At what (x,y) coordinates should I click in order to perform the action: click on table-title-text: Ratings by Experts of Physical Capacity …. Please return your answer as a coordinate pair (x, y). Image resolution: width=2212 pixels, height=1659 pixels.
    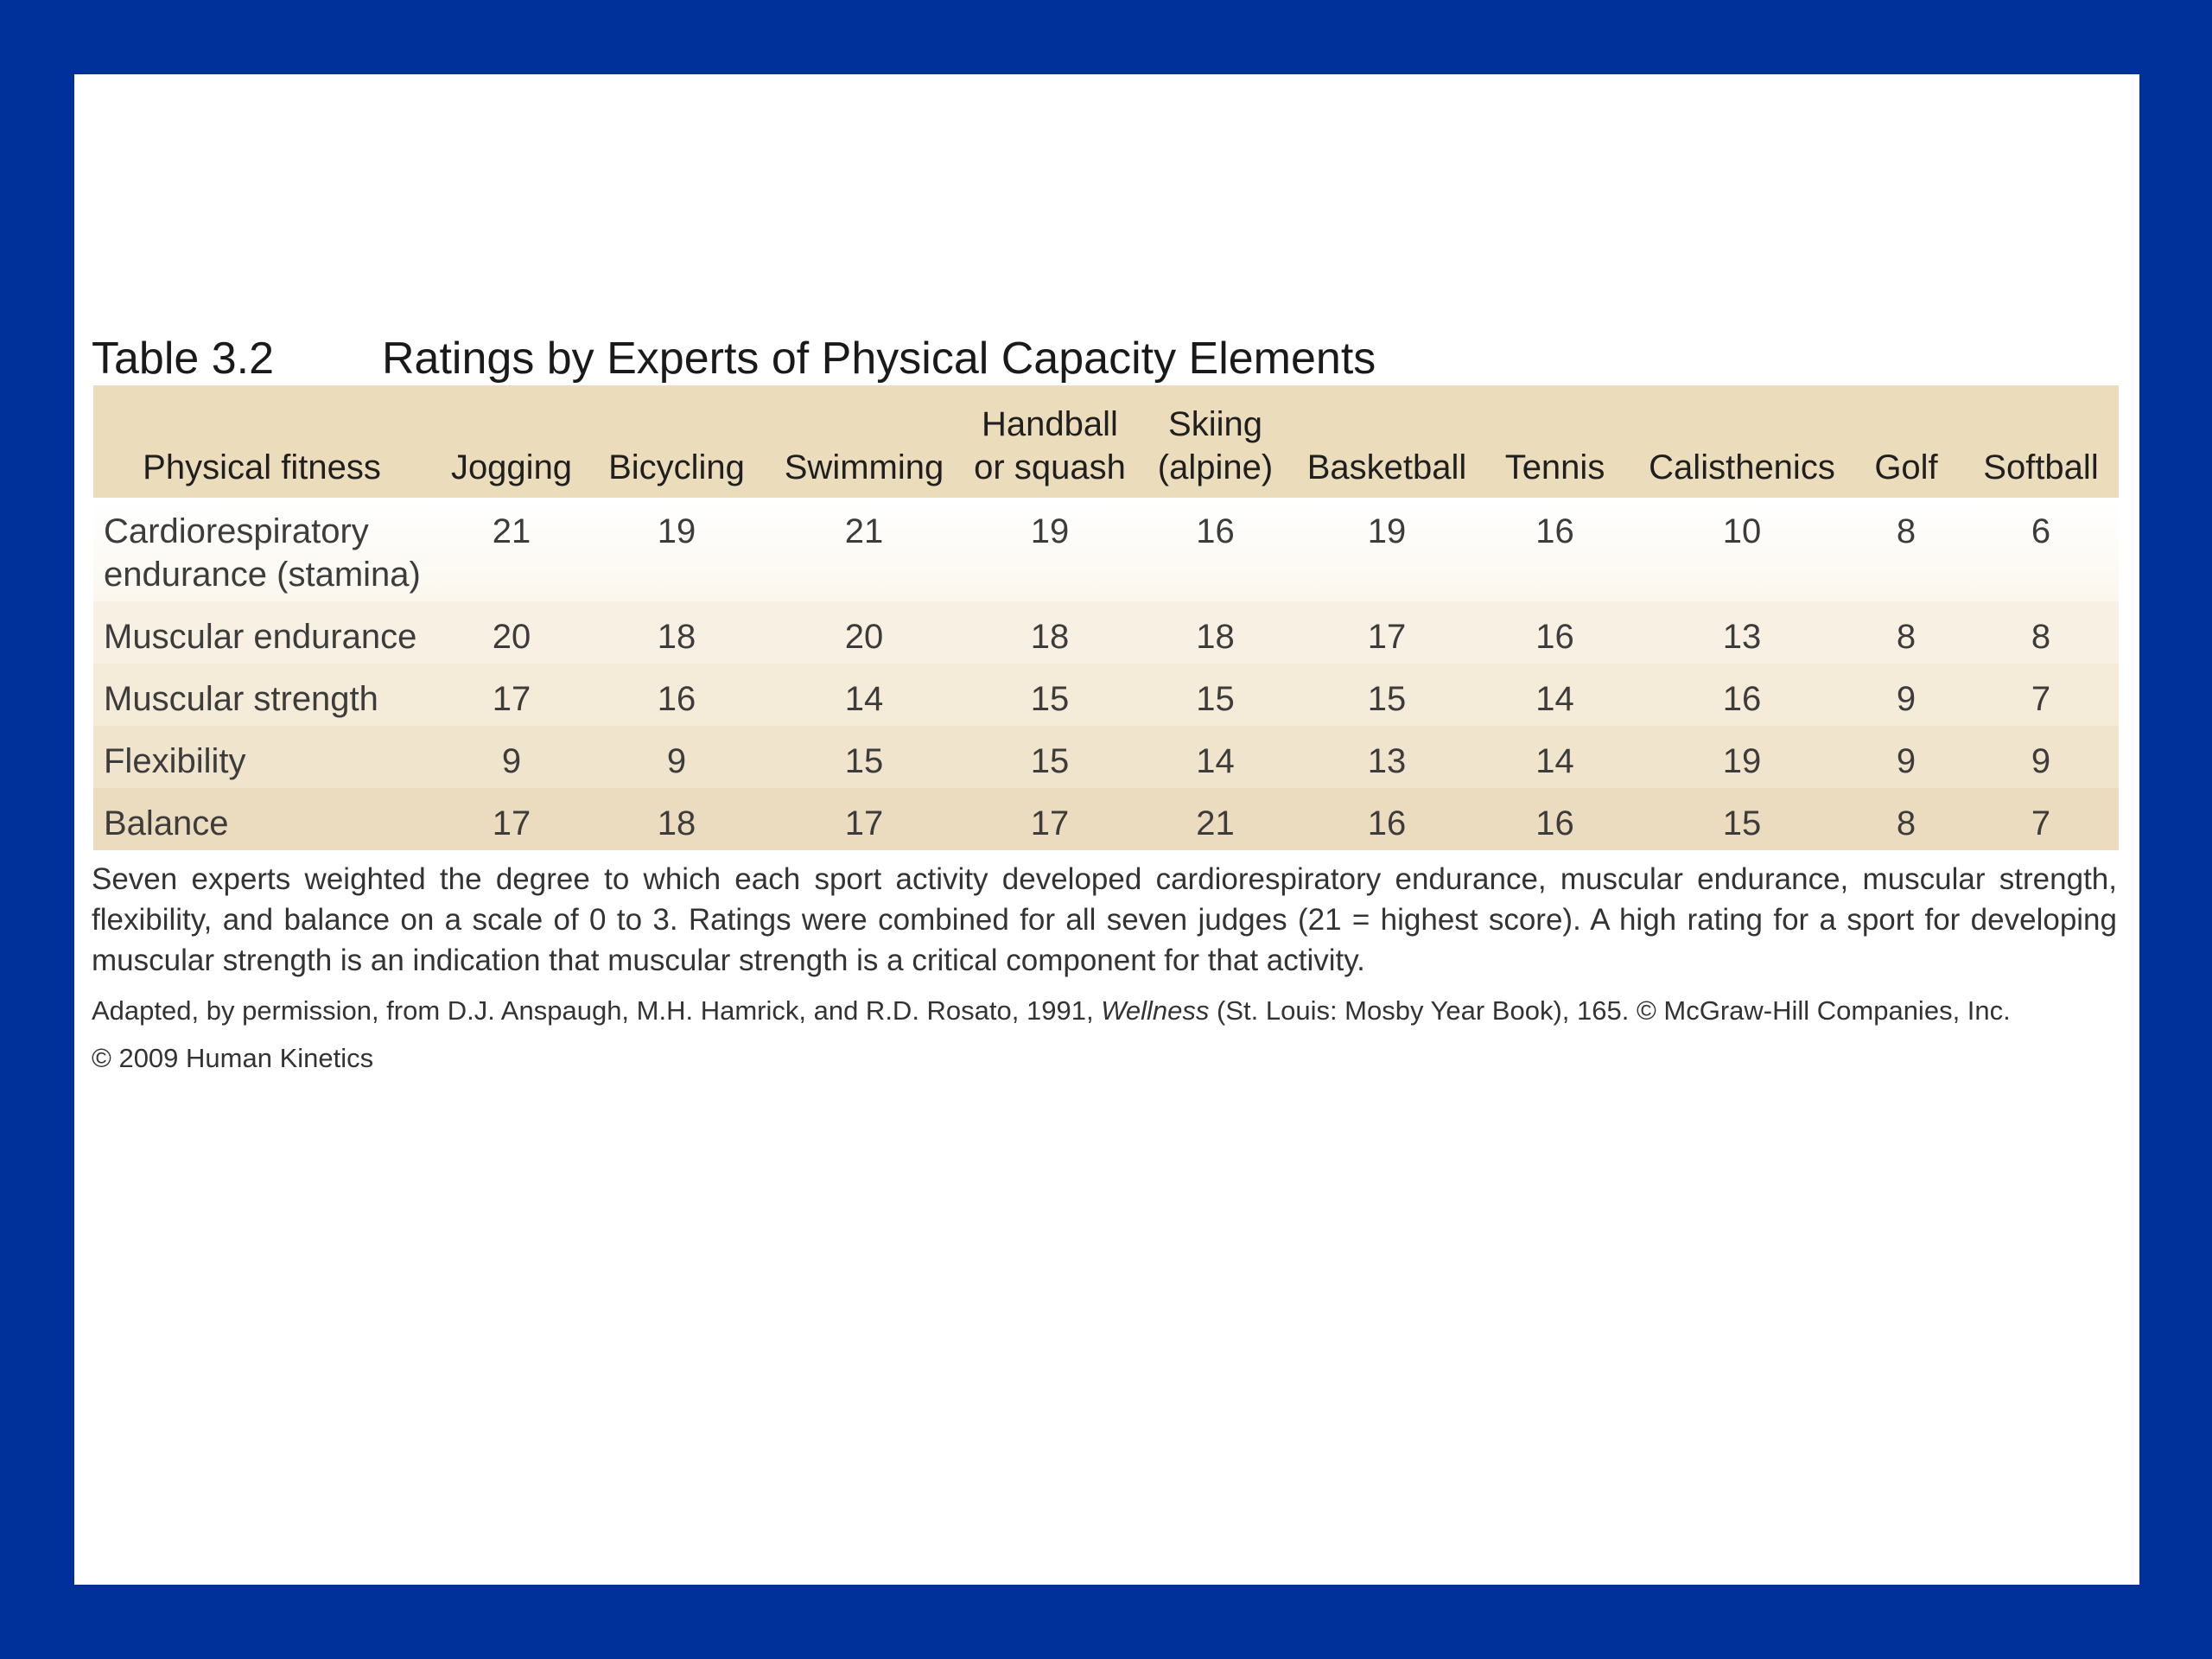
    Looking at the image, I should click on (879, 359).